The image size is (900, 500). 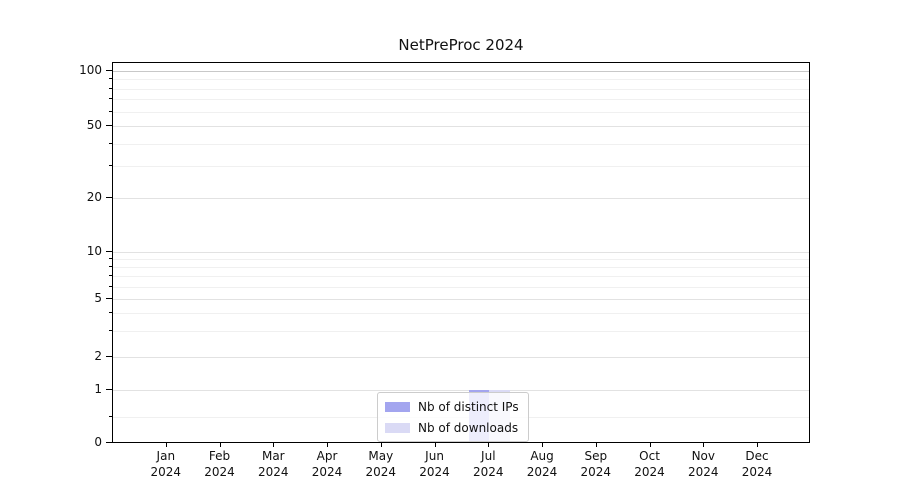 What do you see at coordinates (703, 456) in the screenshot?
I see `x-tick-month: Nov` at bounding box center [703, 456].